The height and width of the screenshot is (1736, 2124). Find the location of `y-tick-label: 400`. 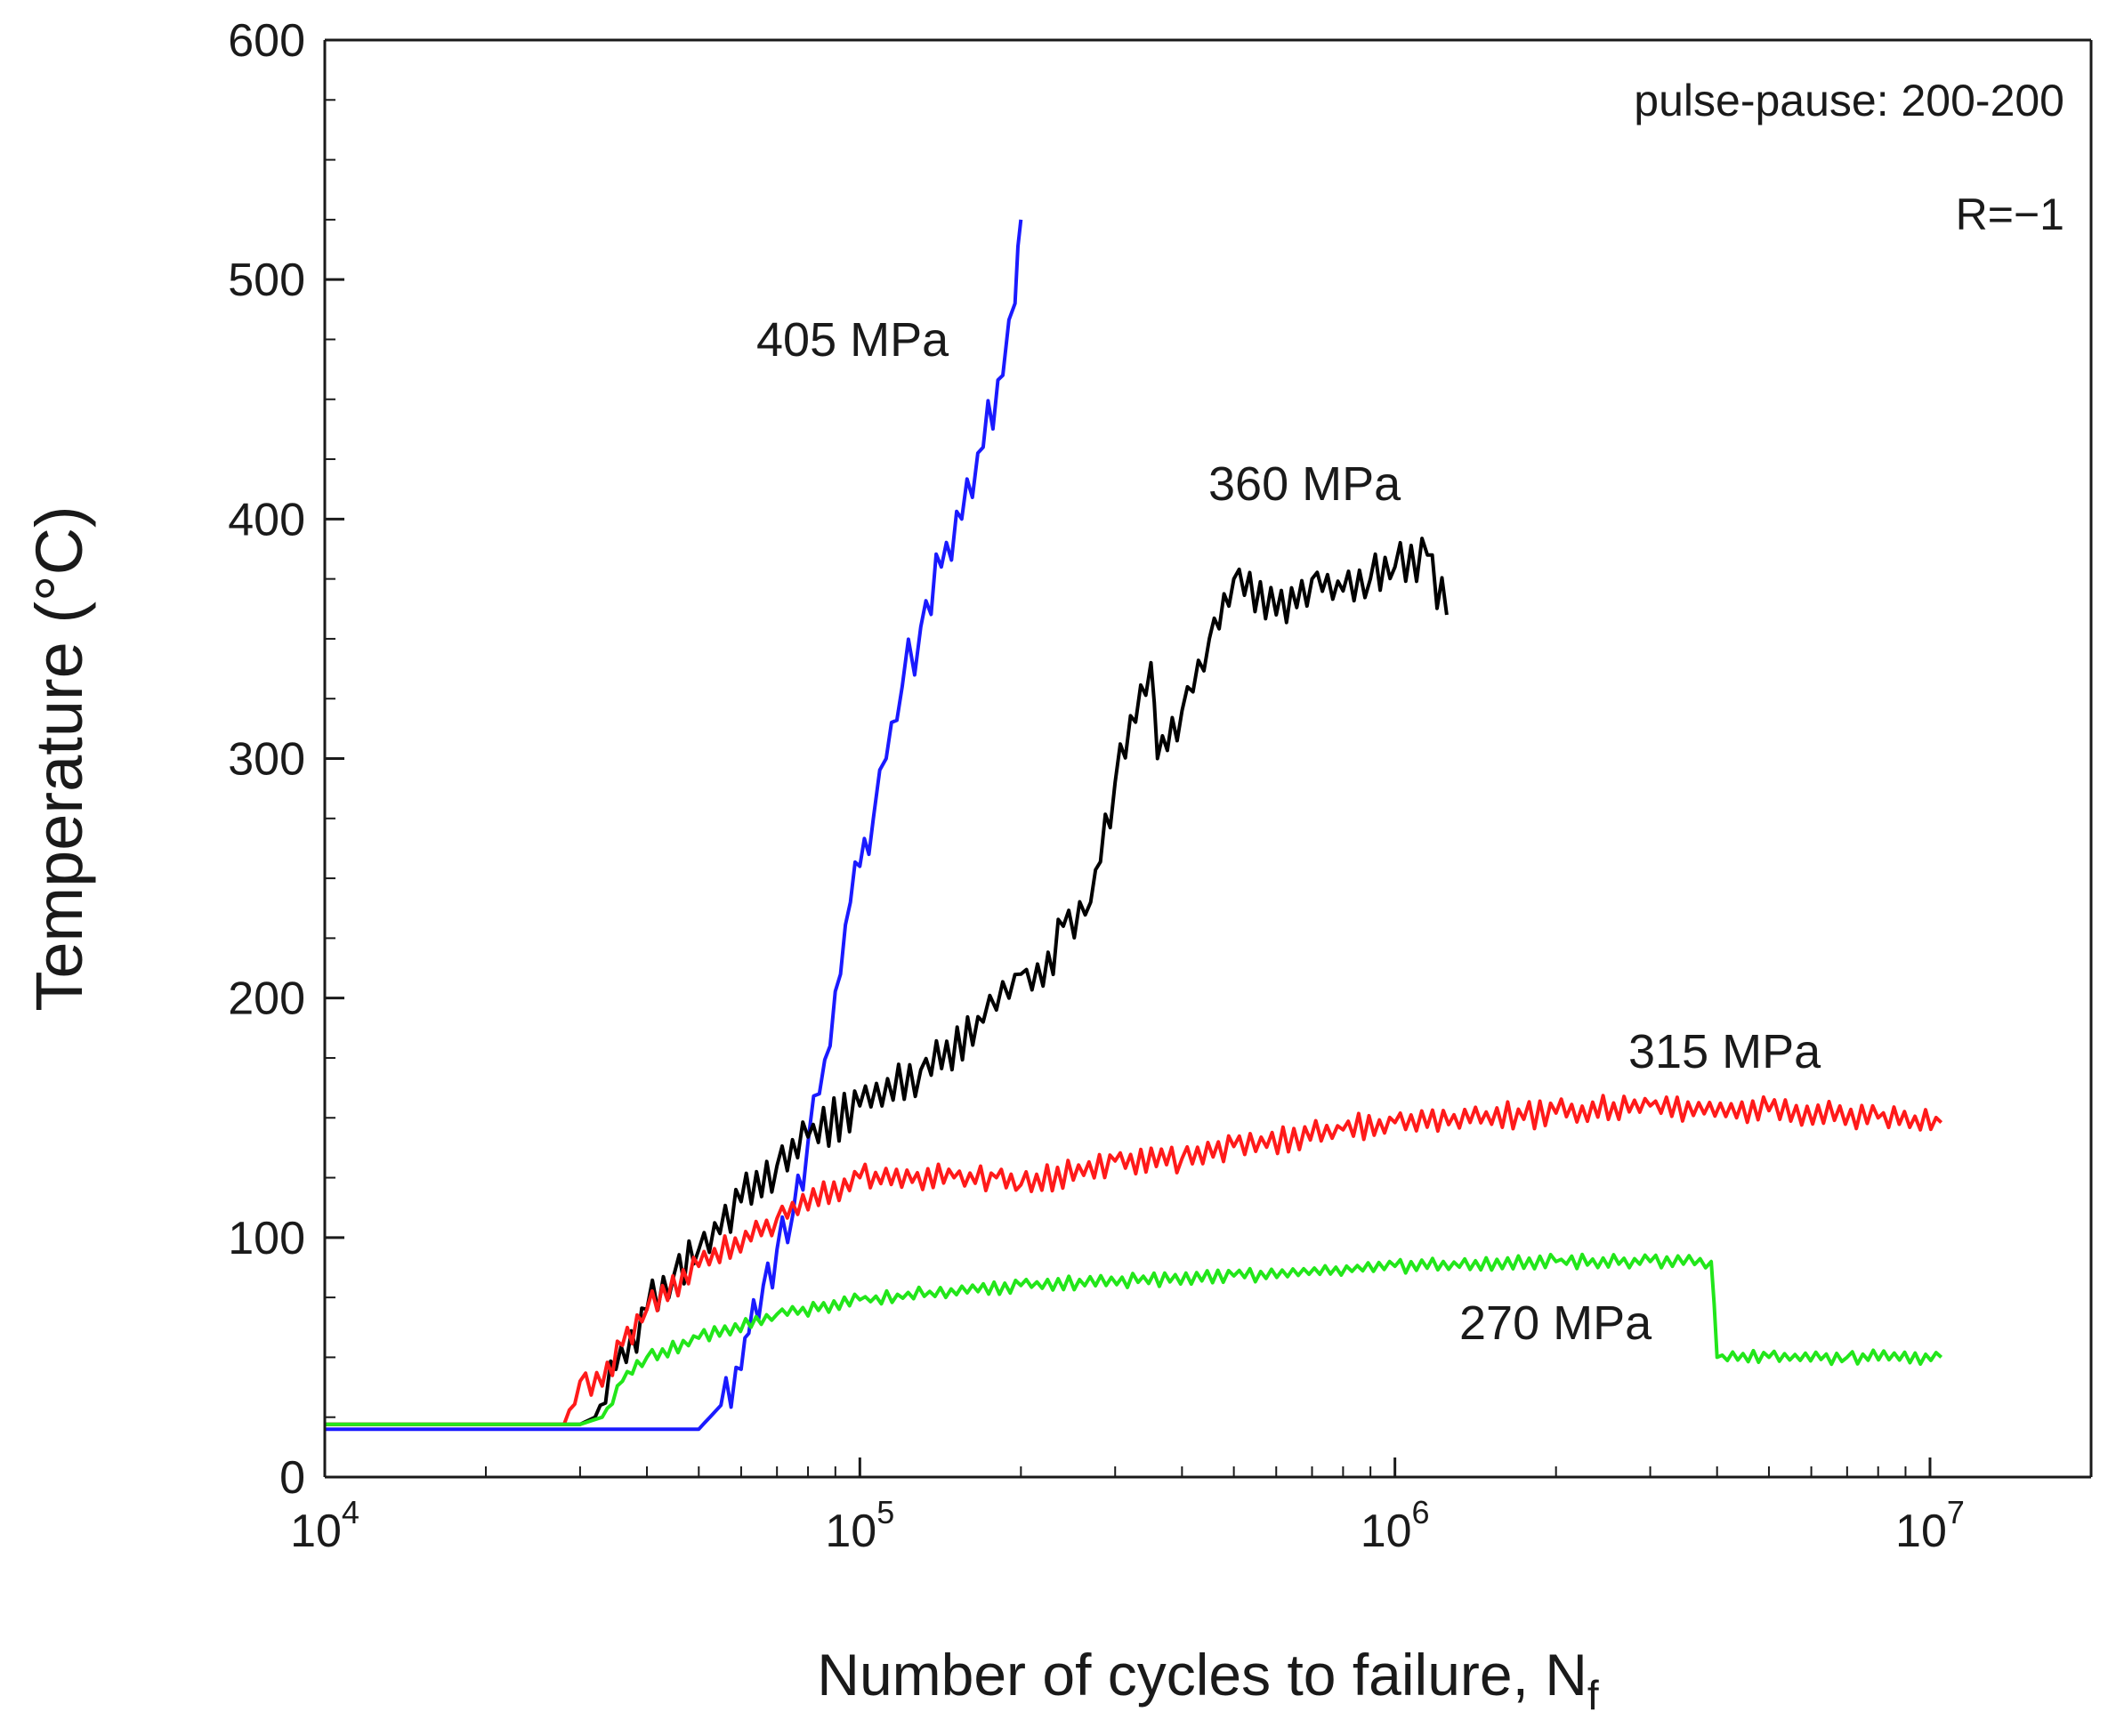

y-tick-label: 400 is located at coordinates (266, 519).